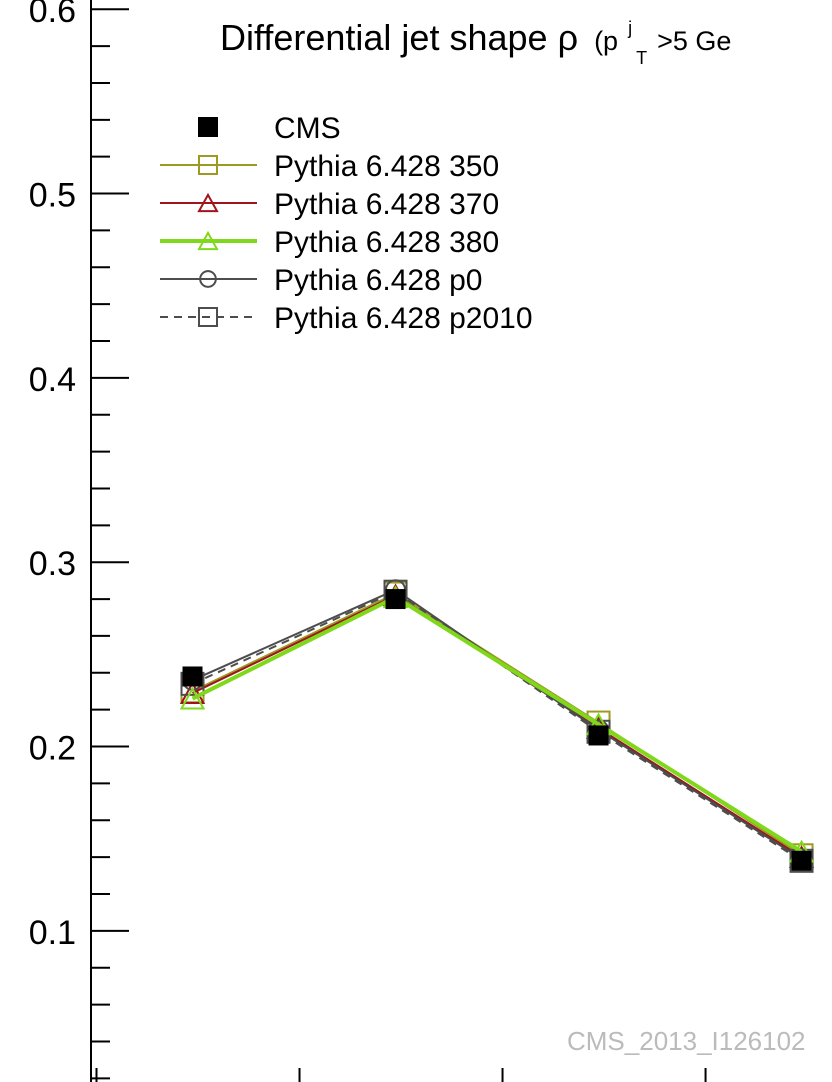  Describe the element at coordinates (52, 196) in the screenshot. I see `y-tick-label: 0.5` at that location.